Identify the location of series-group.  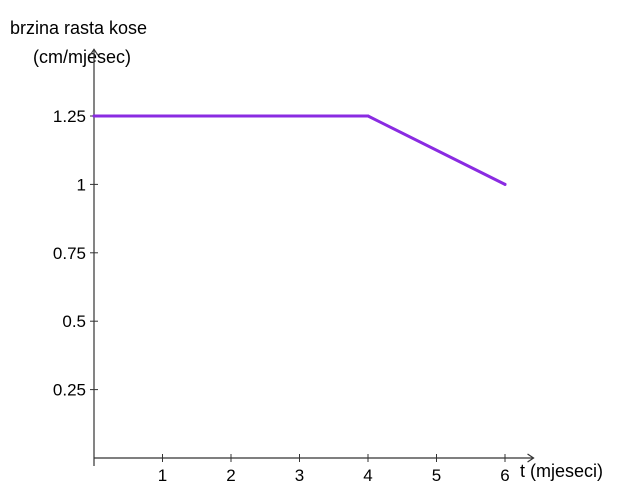
(299, 150).